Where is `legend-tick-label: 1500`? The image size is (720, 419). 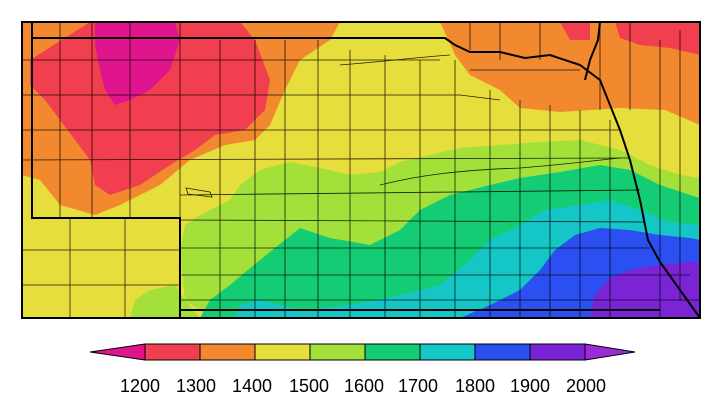 legend-tick-label: 1500 is located at coordinates (309, 386).